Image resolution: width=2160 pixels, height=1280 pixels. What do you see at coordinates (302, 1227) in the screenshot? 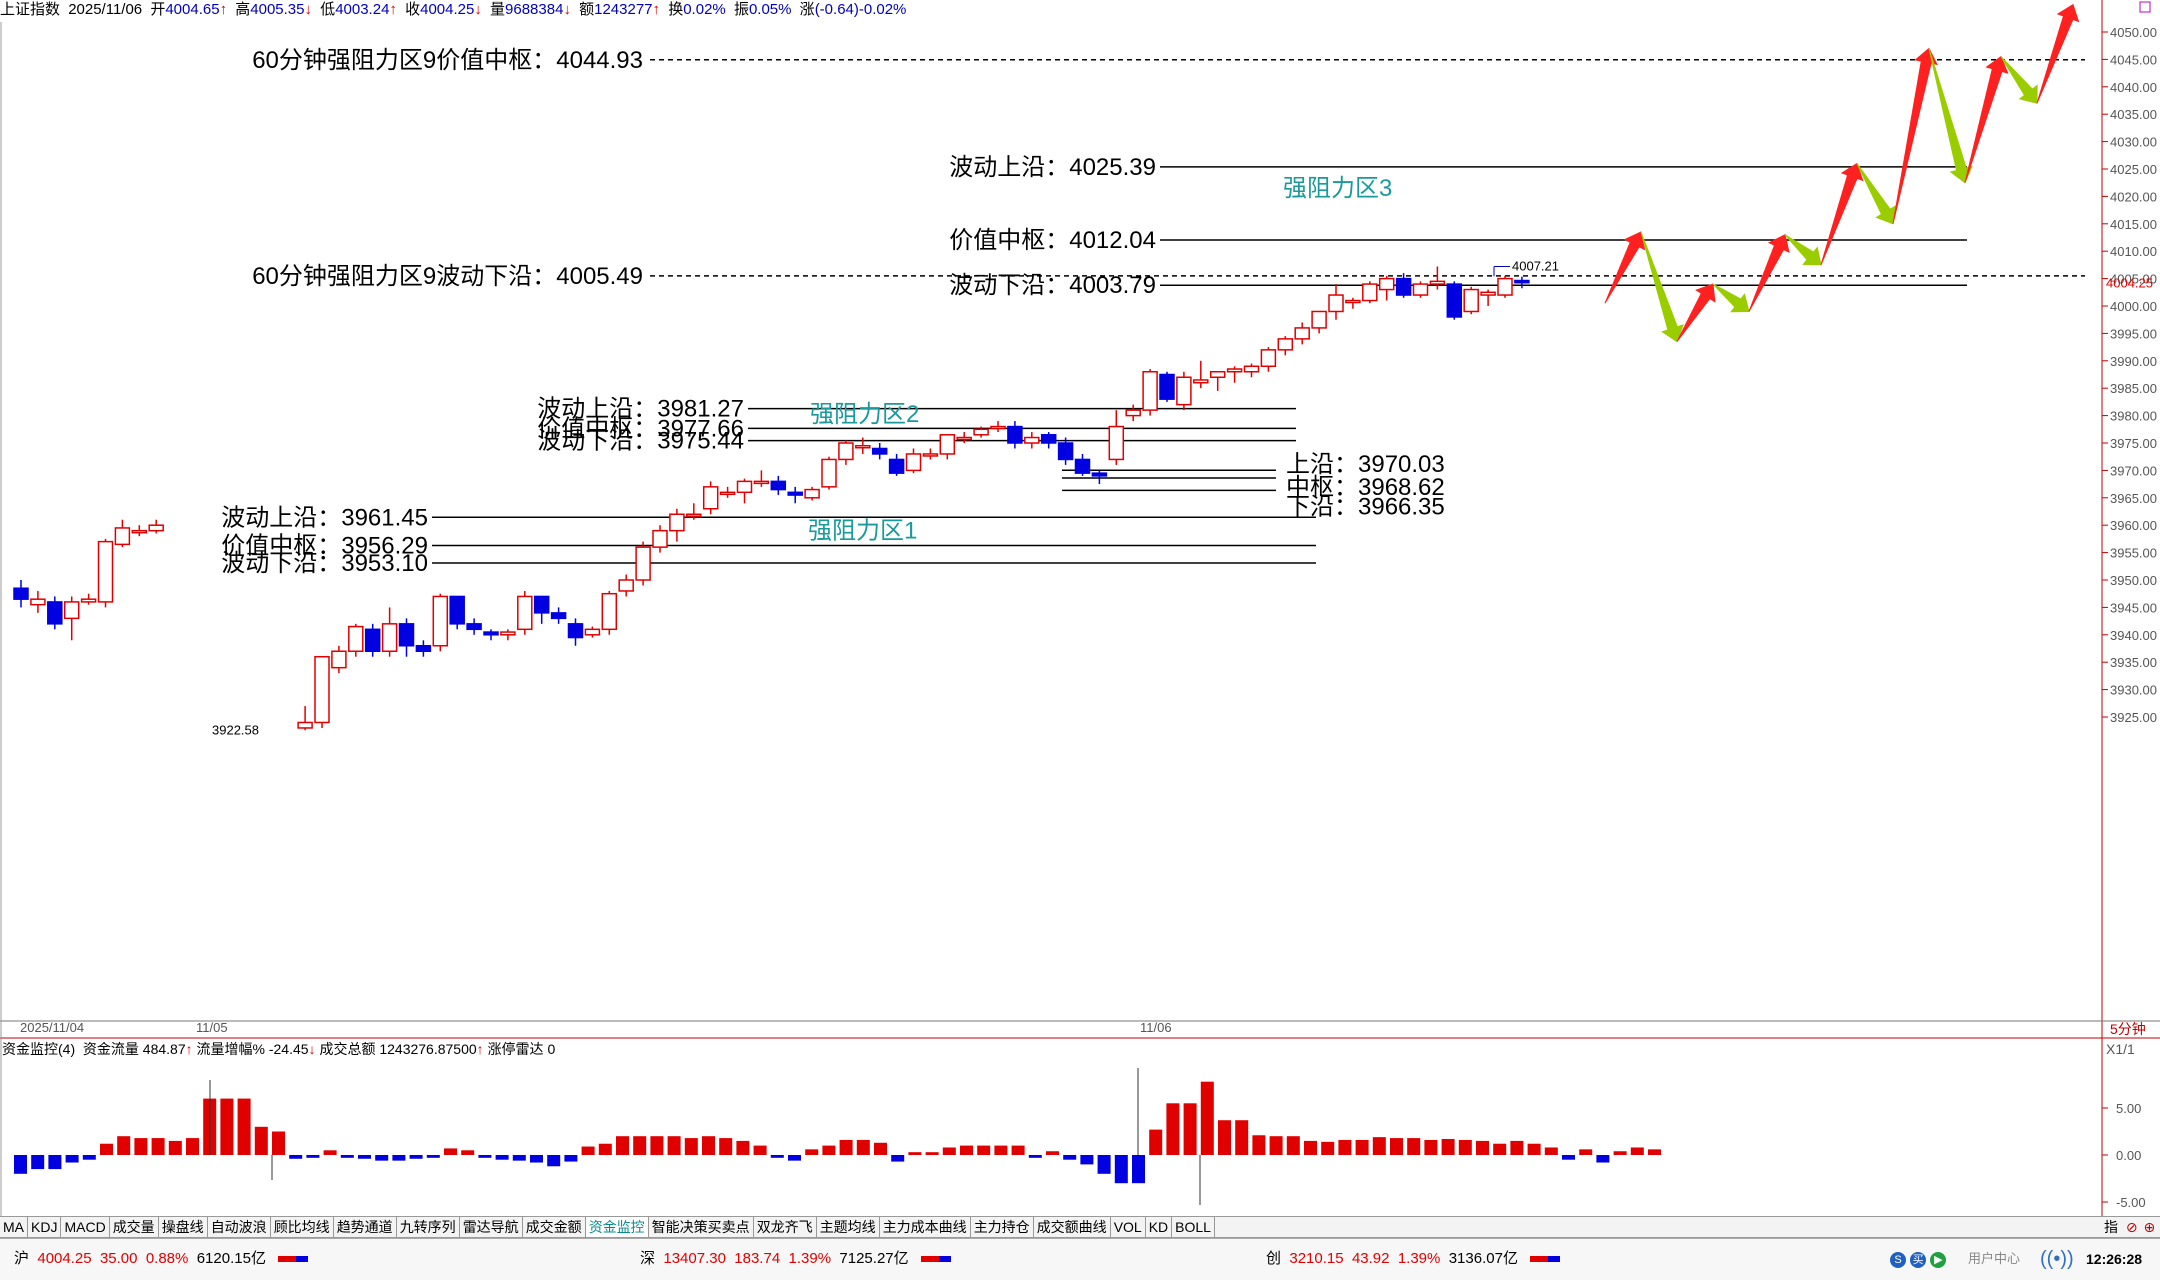
I see `tab-6: 顾比均线` at bounding box center [302, 1227].